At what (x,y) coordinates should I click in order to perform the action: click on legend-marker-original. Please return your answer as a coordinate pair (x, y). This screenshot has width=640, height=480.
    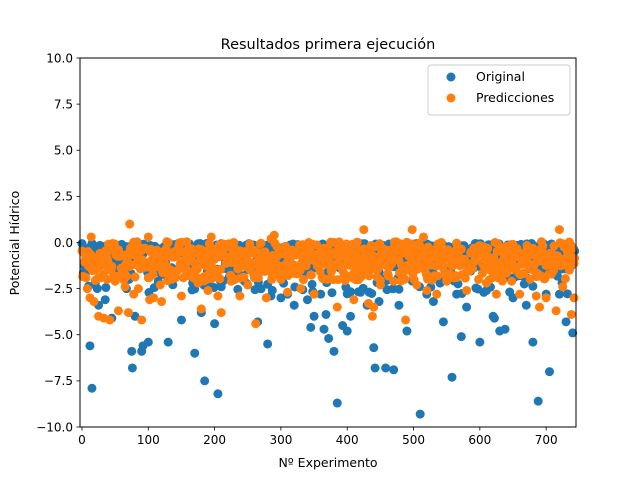
    Looking at the image, I should click on (451, 77).